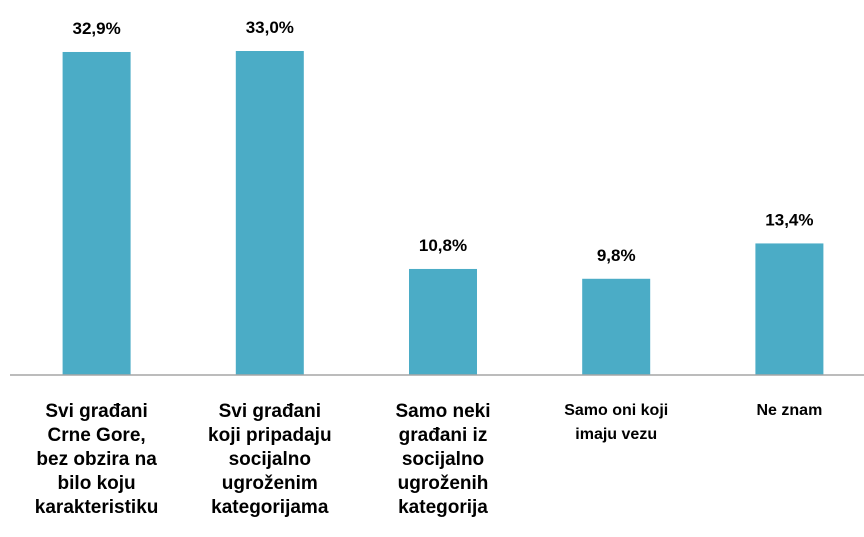 The width and height of the screenshot is (864, 537). I want to click on x-tick-label: Ne znam, so click(790, 410).